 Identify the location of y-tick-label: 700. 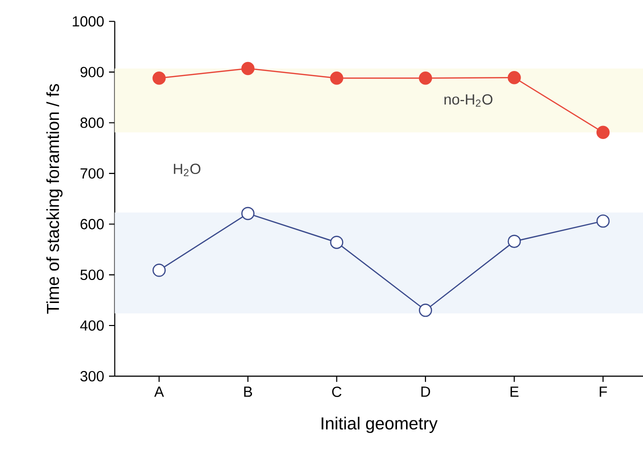
(92, 173).